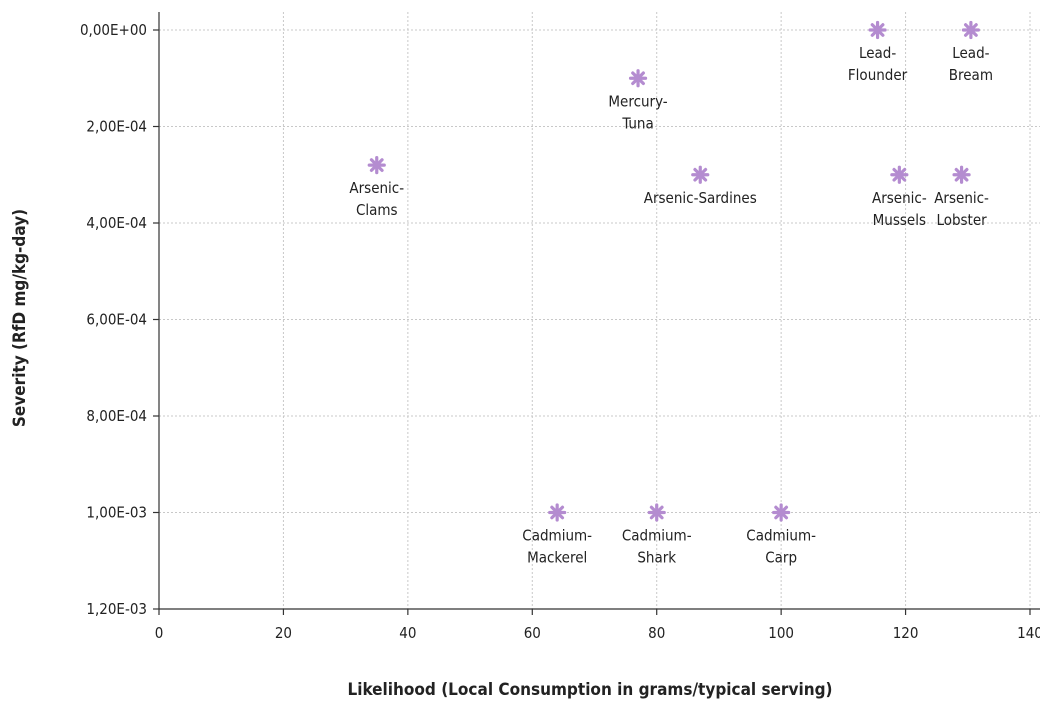 This screenshot has width=1040, height=708. Describe the element at coordinates (20, 318) in the screenshot. I see `y-axis-title: Severity (RfD mg/kg-day)` at that location.